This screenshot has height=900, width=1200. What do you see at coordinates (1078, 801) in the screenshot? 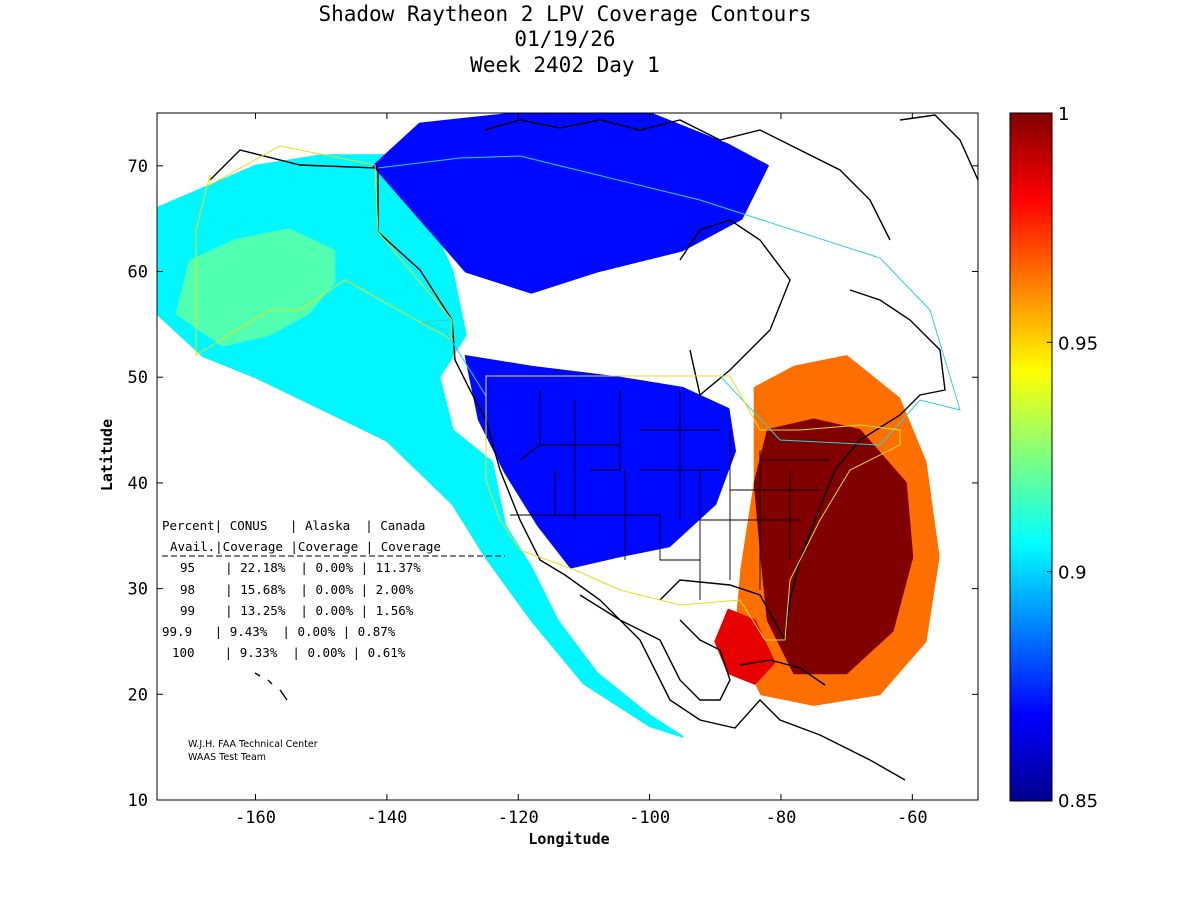
I see `colorbar-tick-label-0.85: 0.85` at bounding box center [1078, 801].